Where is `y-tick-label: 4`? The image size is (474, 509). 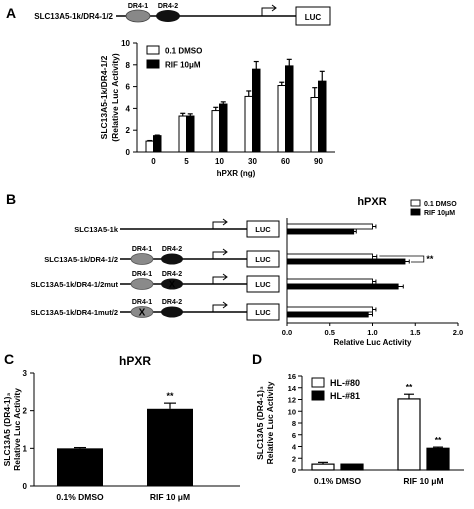
y-tick-label: 4 is located at coordinates (128, 108).